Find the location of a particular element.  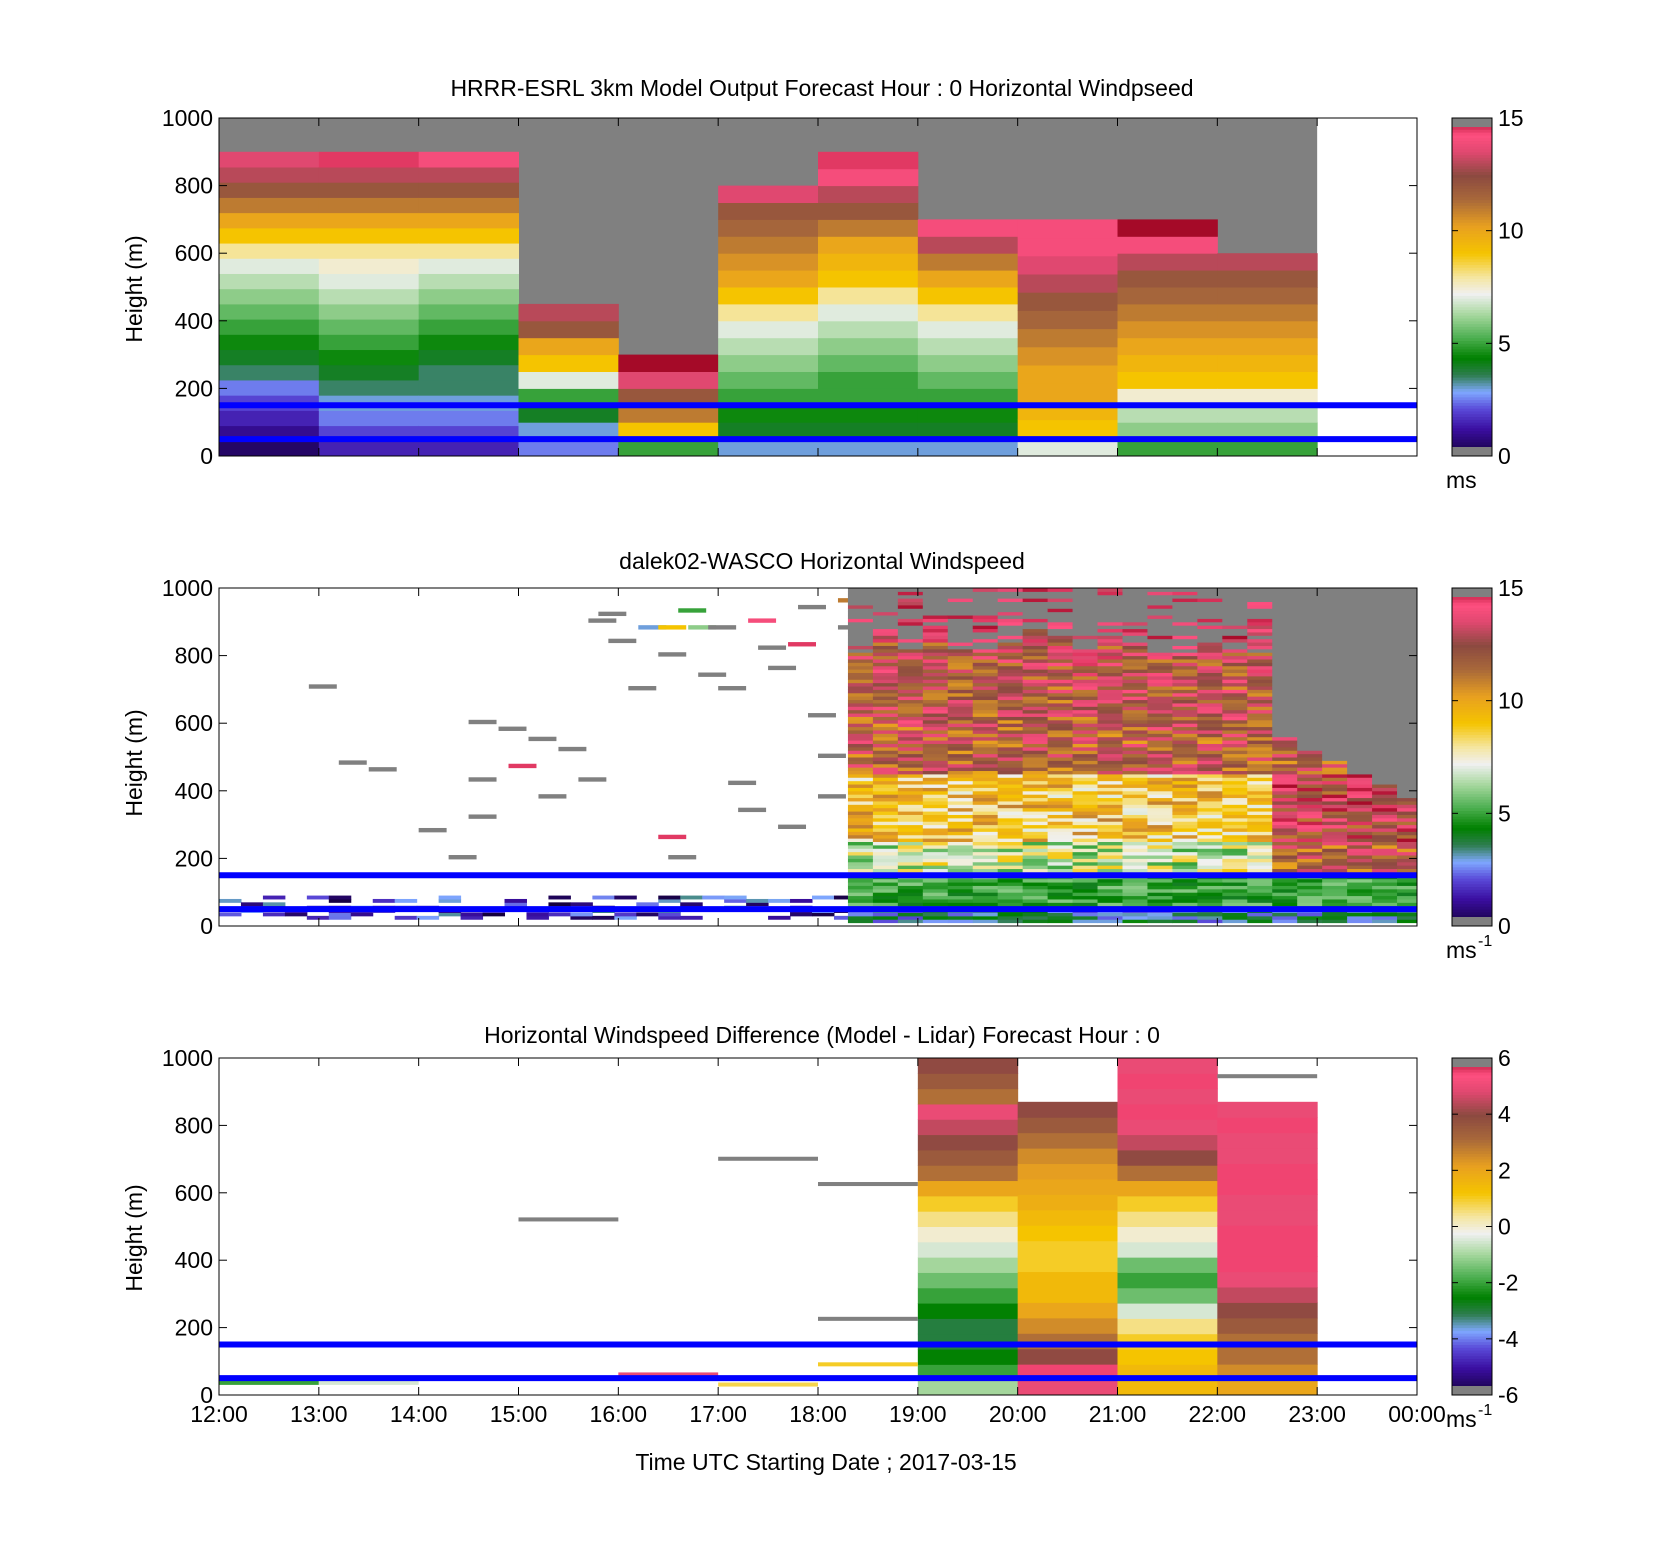

missing-data-cell is located at coordinates (768, 1158).